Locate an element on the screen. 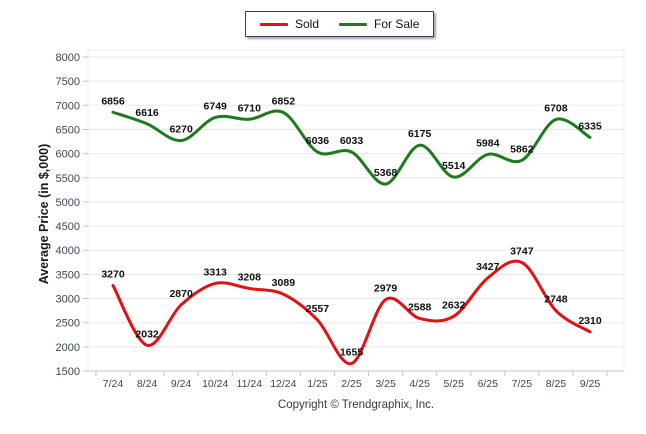 The width and height of the screenshot is (646, 434). x-tick-label: 9/25 is located at coordinates (590, 384).